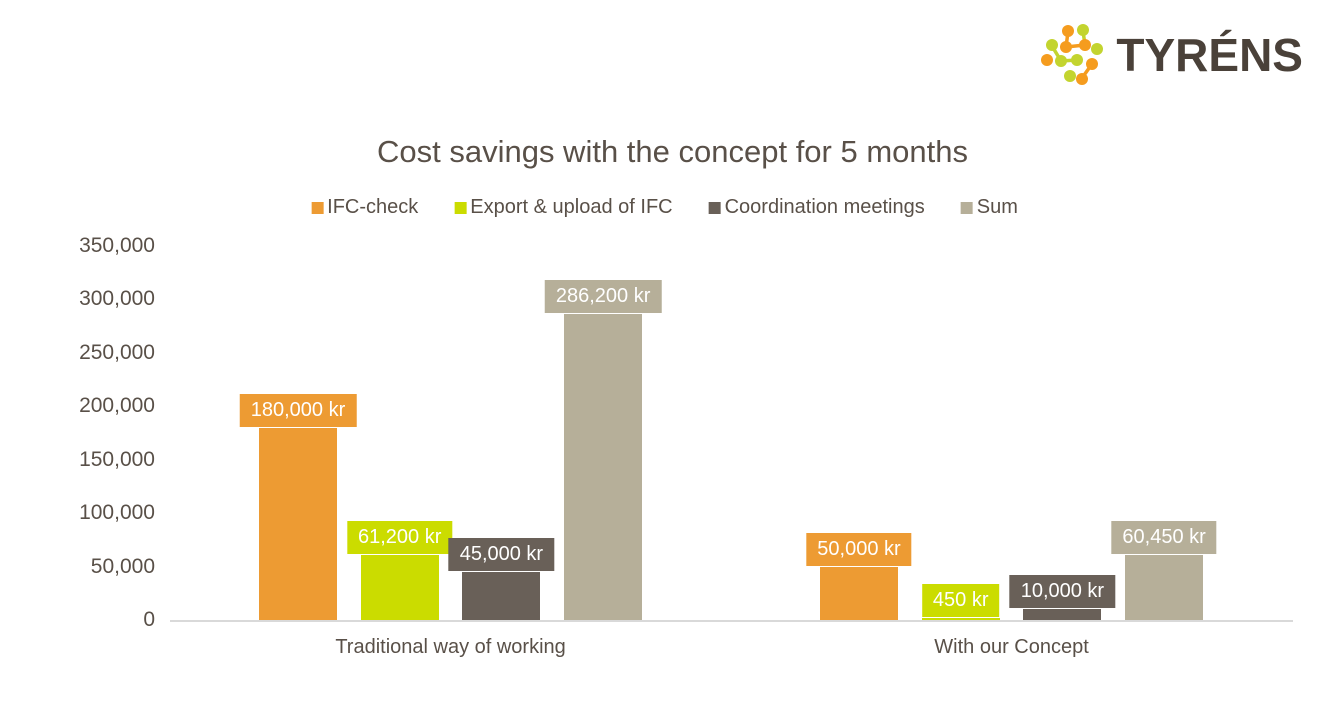 This screenshot has height=718, width=1329. What do you see at coordinates (501, 554) in the screenshot?
I see `bar-value-label: 45,000 kr` at bounding box center [501, 554].